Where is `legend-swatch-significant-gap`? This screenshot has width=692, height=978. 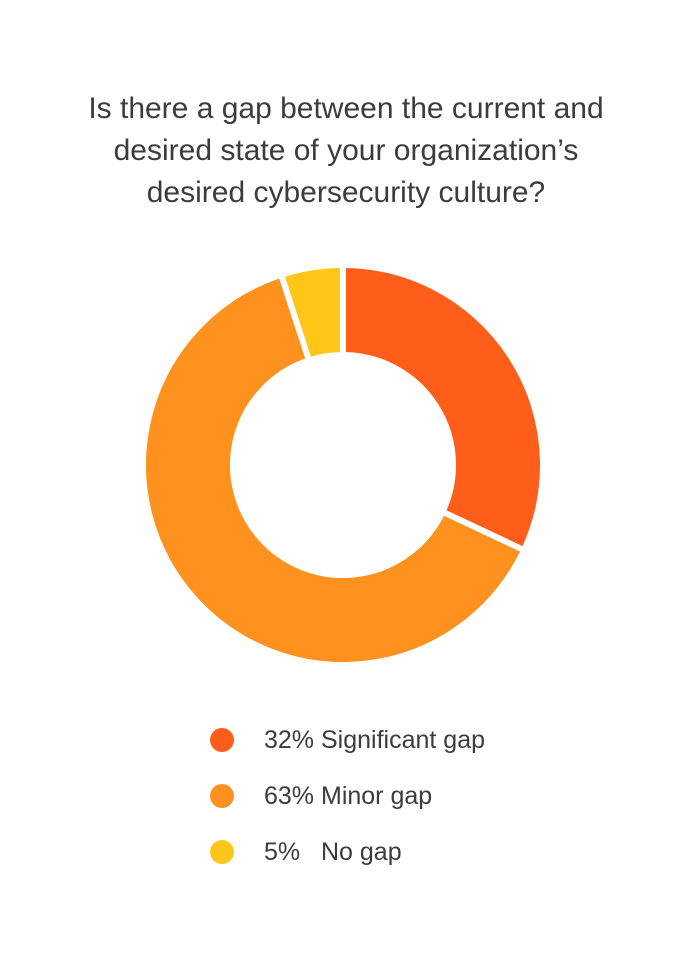
legend-swatch-significant-gap is located at coordinates (222, 740).